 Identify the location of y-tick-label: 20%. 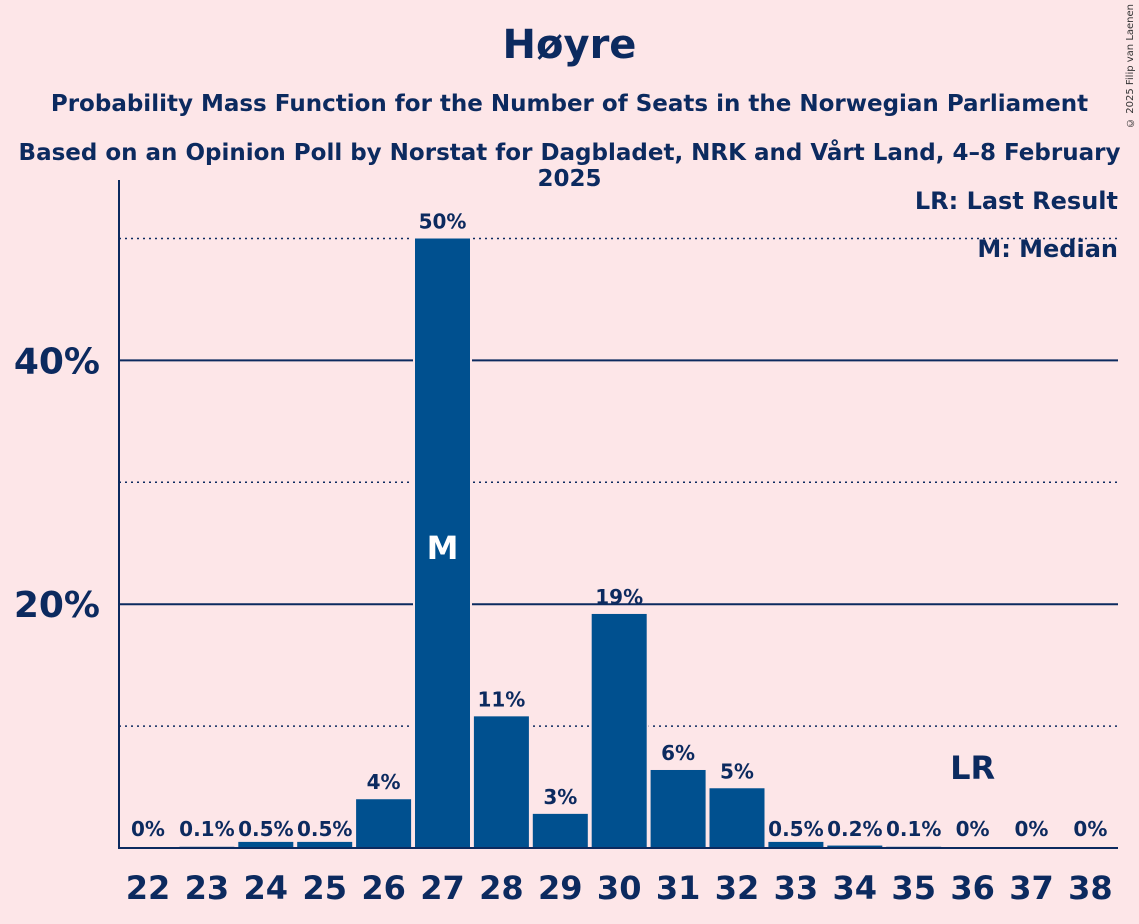
(57, 605).